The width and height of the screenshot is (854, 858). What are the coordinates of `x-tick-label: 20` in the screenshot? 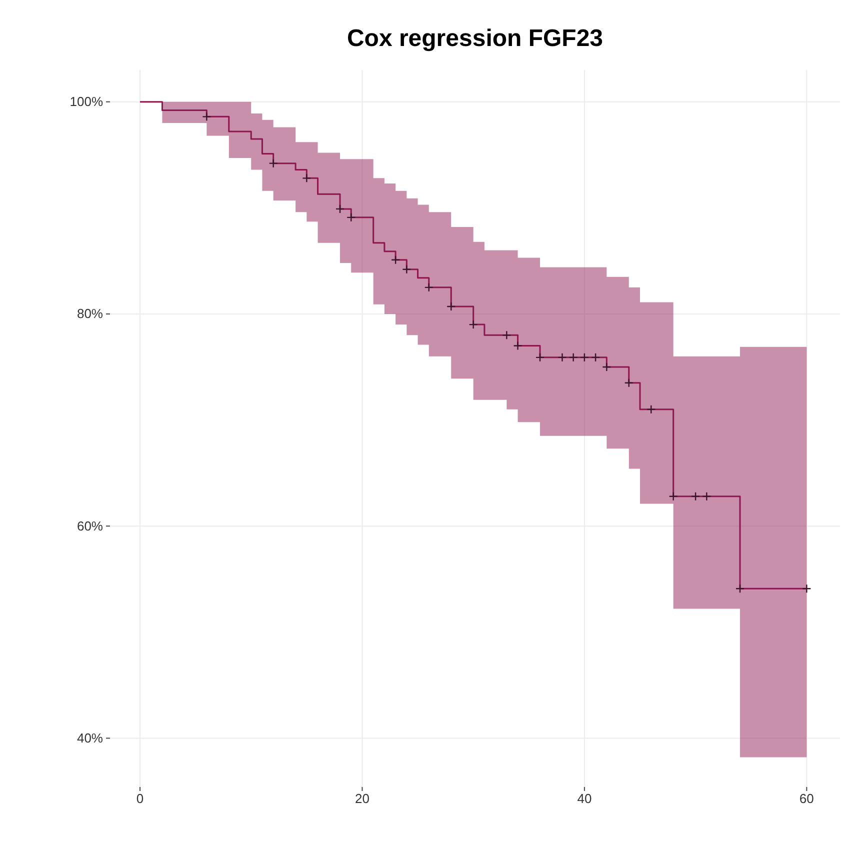 It's located at (362, 798).